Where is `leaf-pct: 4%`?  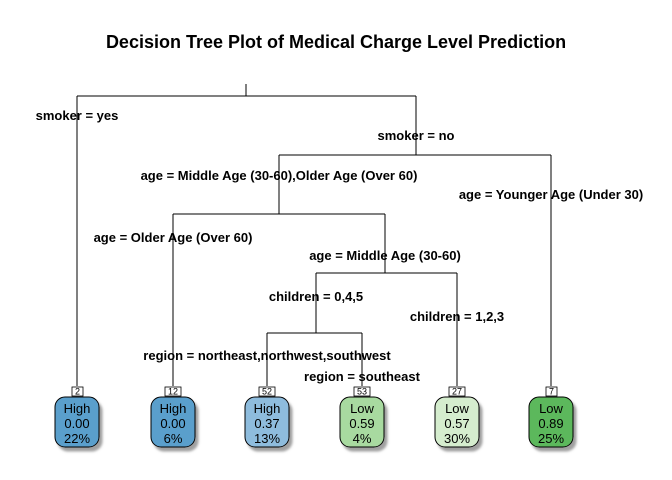
leaf-pct: 4% is located at coordinates (362, 438).